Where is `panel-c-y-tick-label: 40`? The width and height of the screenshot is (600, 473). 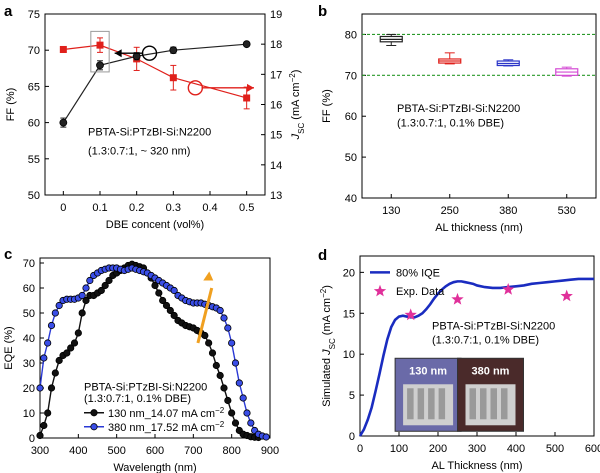 panel-c-y-tick-label: 40 is located at coordinates (29, 339).